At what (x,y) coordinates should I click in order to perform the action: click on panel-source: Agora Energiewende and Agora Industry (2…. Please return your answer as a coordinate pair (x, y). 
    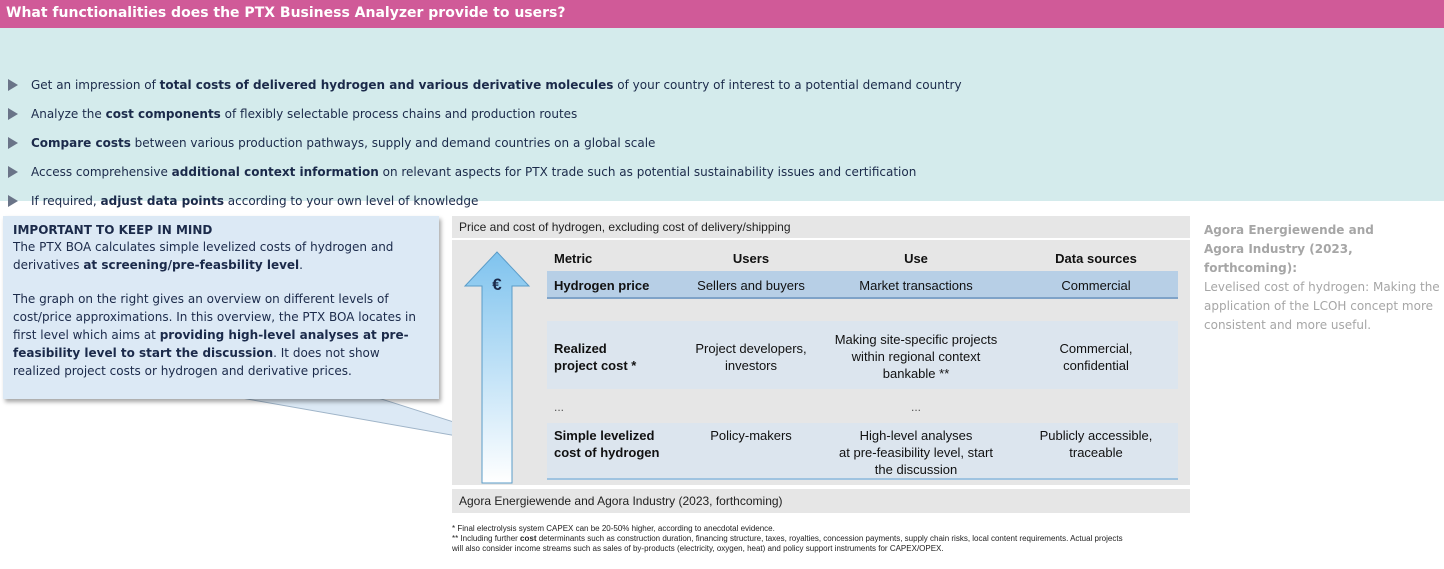
    Looking at the image, I should click on (621, 501).